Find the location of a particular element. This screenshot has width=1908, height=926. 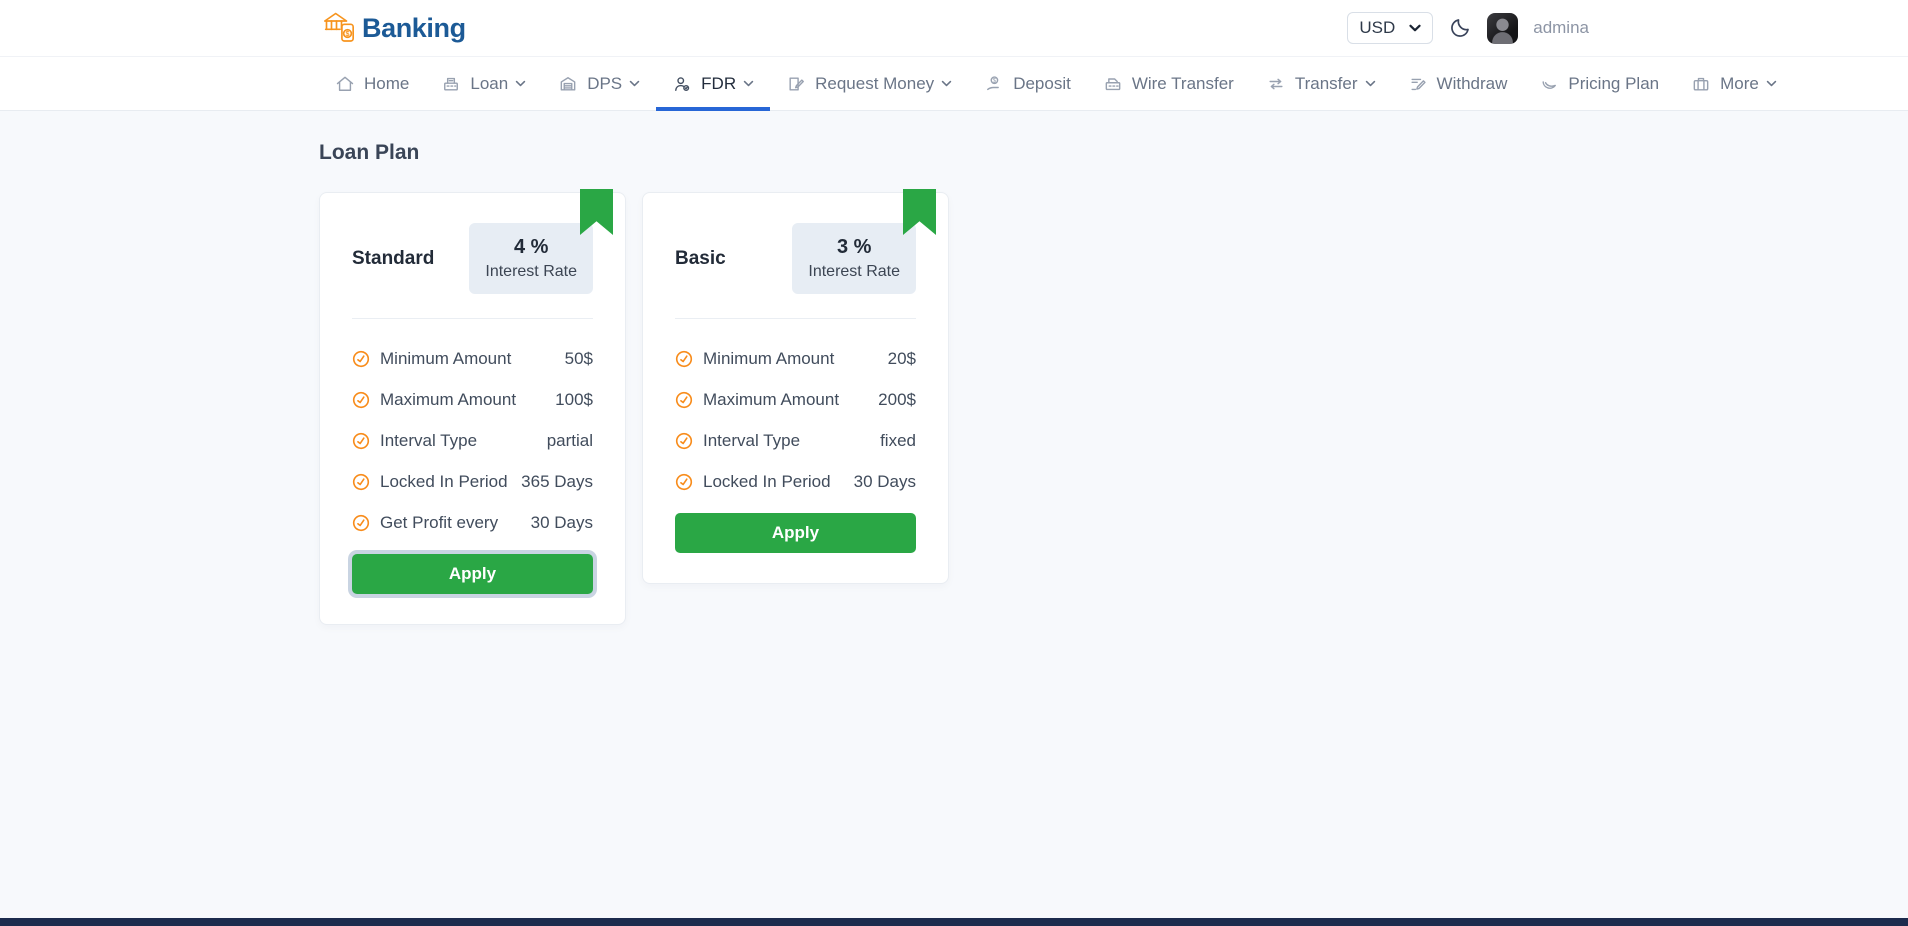

currency-select: USD is located at coordinates (1390, 28).